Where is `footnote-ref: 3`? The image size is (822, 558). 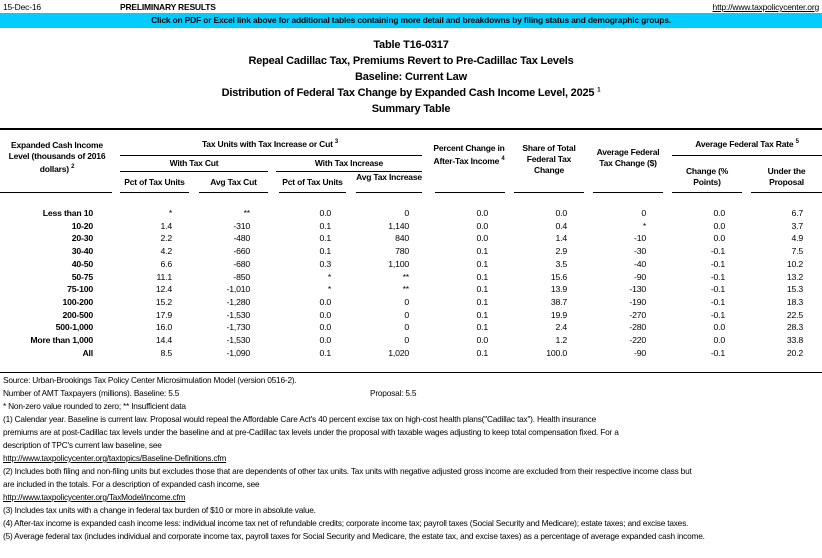 footnote-ref: 3 is located at coordinates (336, 142).